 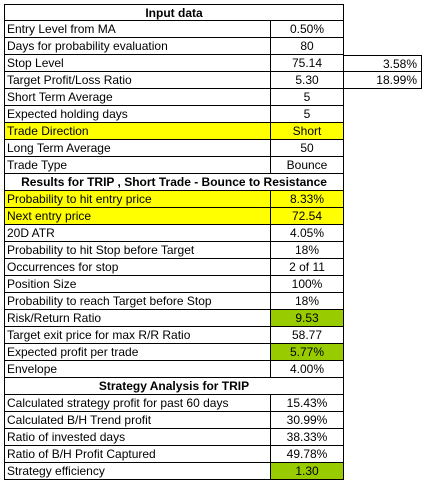 What do you see at coordinates (137, 148) in the screenshot?
I see `input-label: Long Term Average` at bounding box center [137, 148].